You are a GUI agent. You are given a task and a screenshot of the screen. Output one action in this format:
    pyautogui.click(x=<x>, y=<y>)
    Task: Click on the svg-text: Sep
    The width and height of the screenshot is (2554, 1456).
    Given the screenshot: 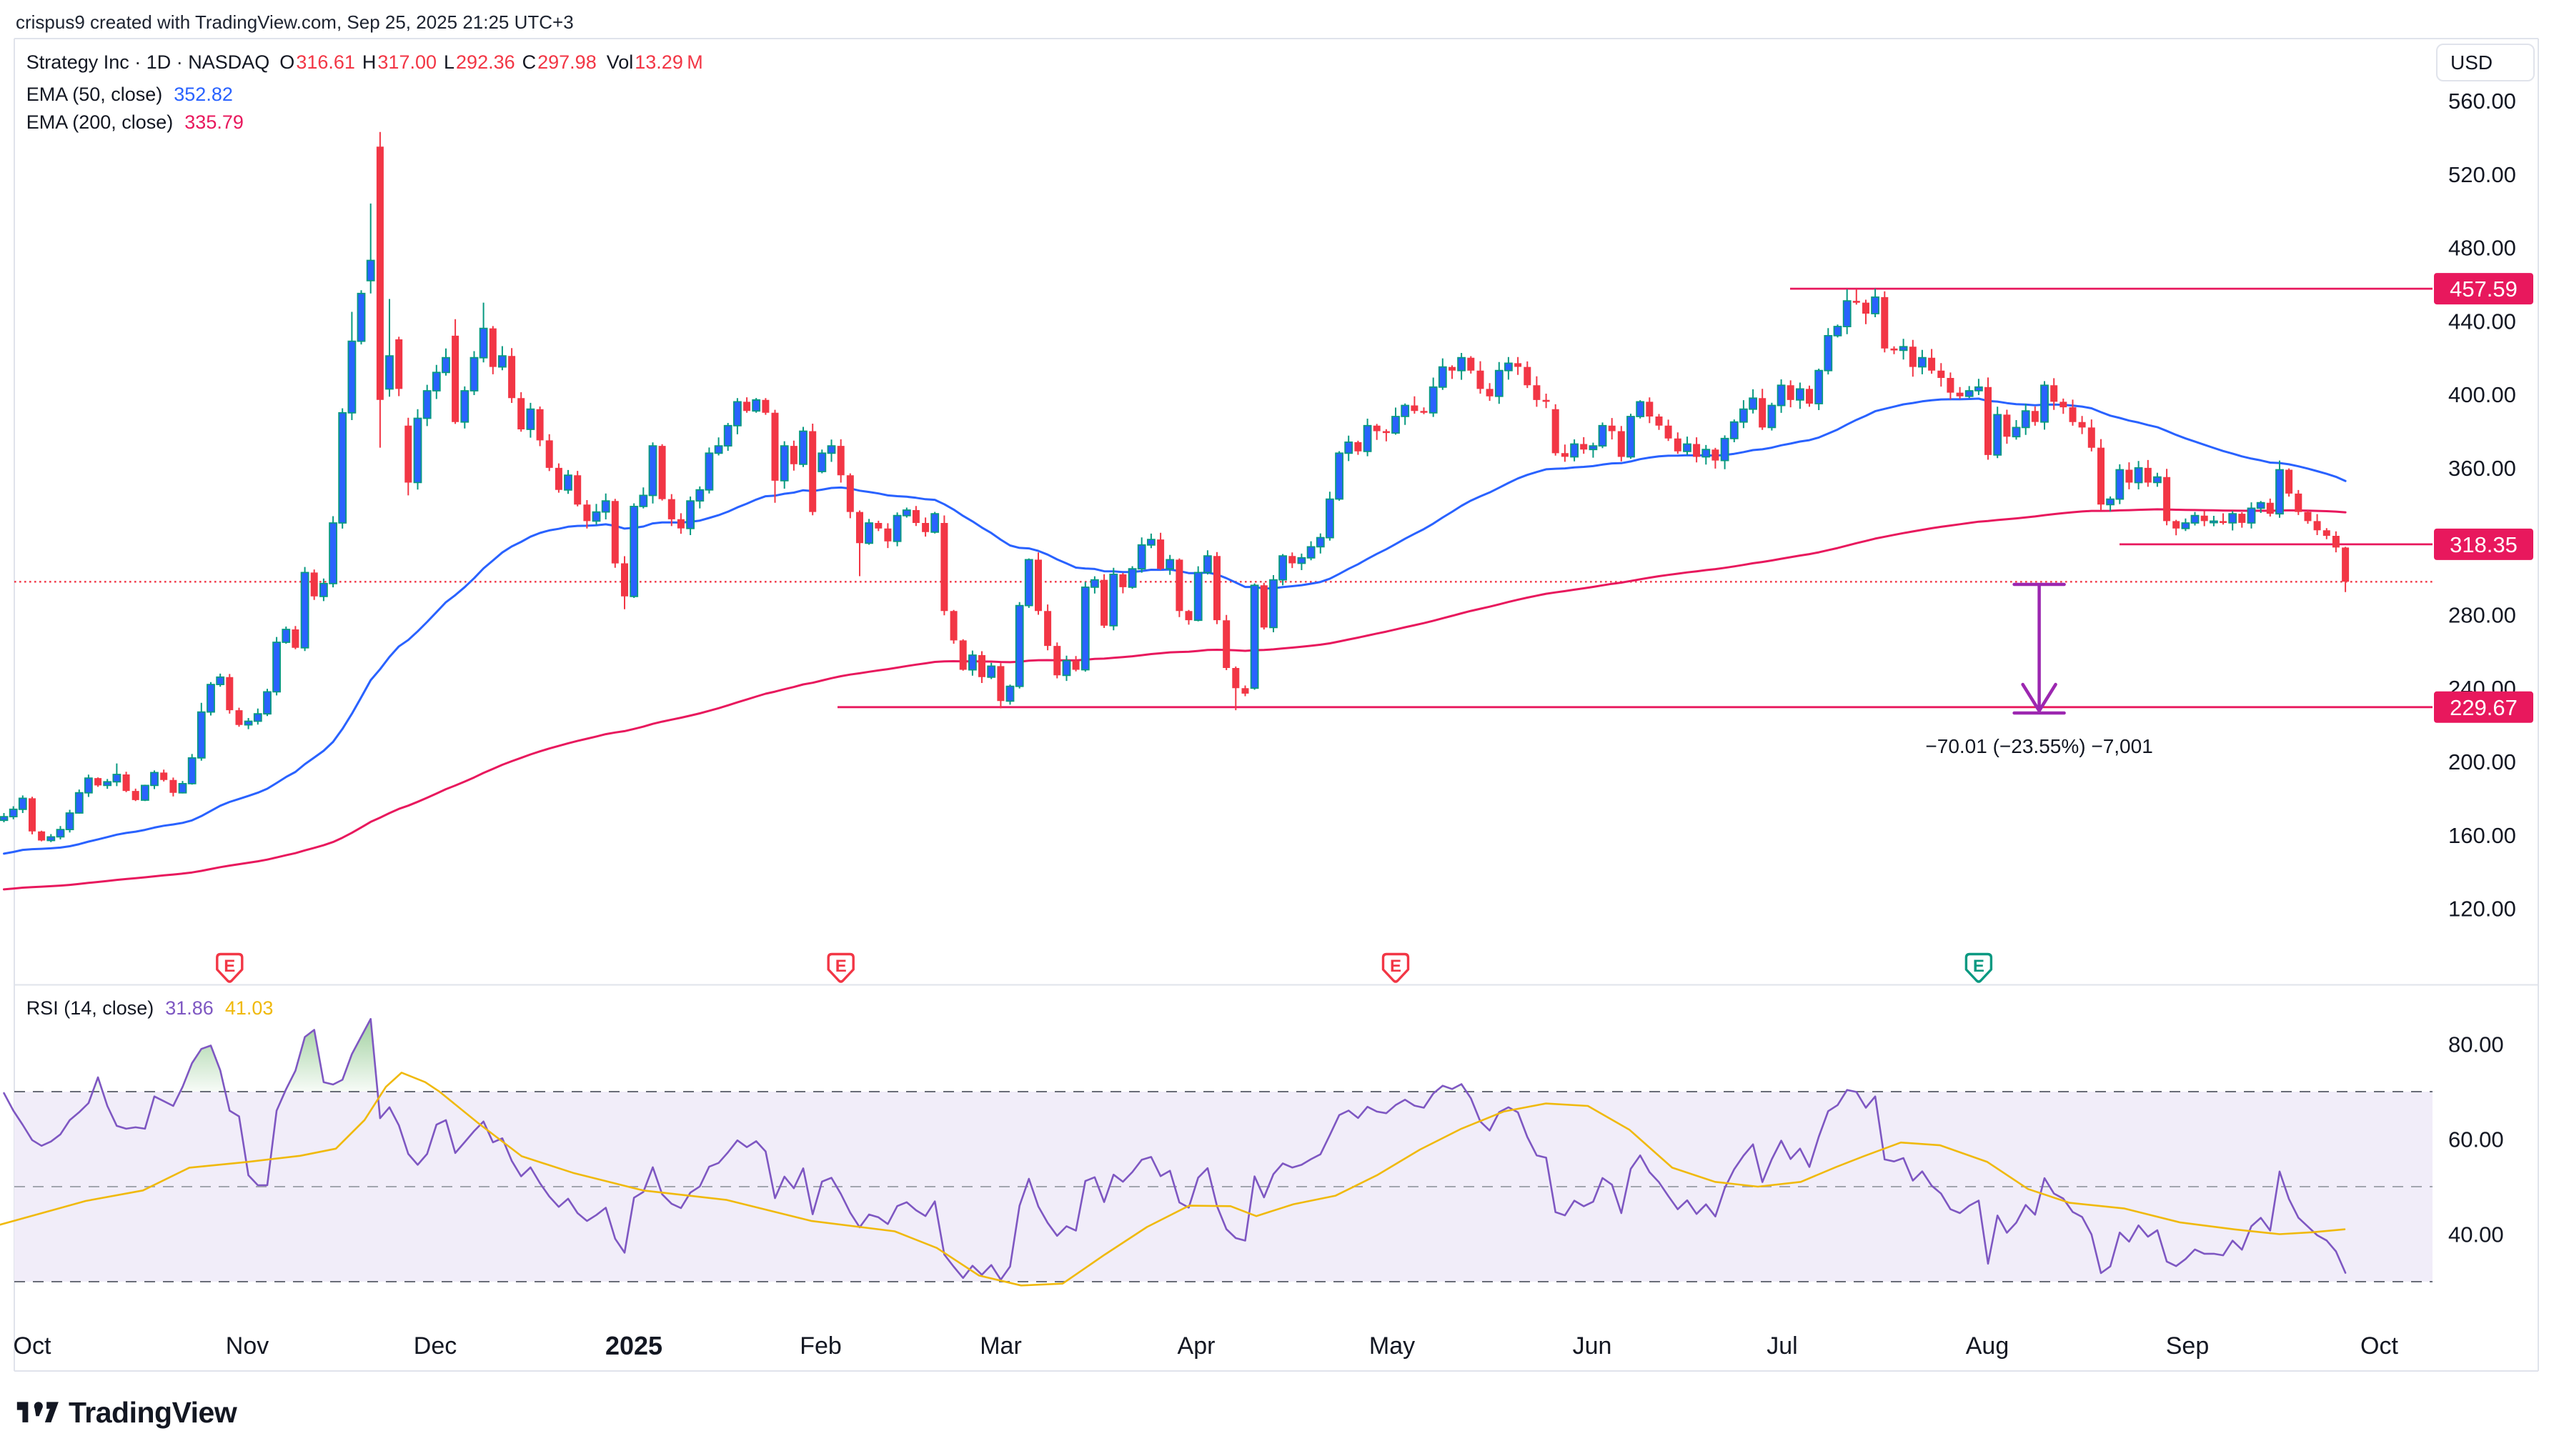 What is the action you would take?
    pyautogui.click(x=2188, y=1346)
    